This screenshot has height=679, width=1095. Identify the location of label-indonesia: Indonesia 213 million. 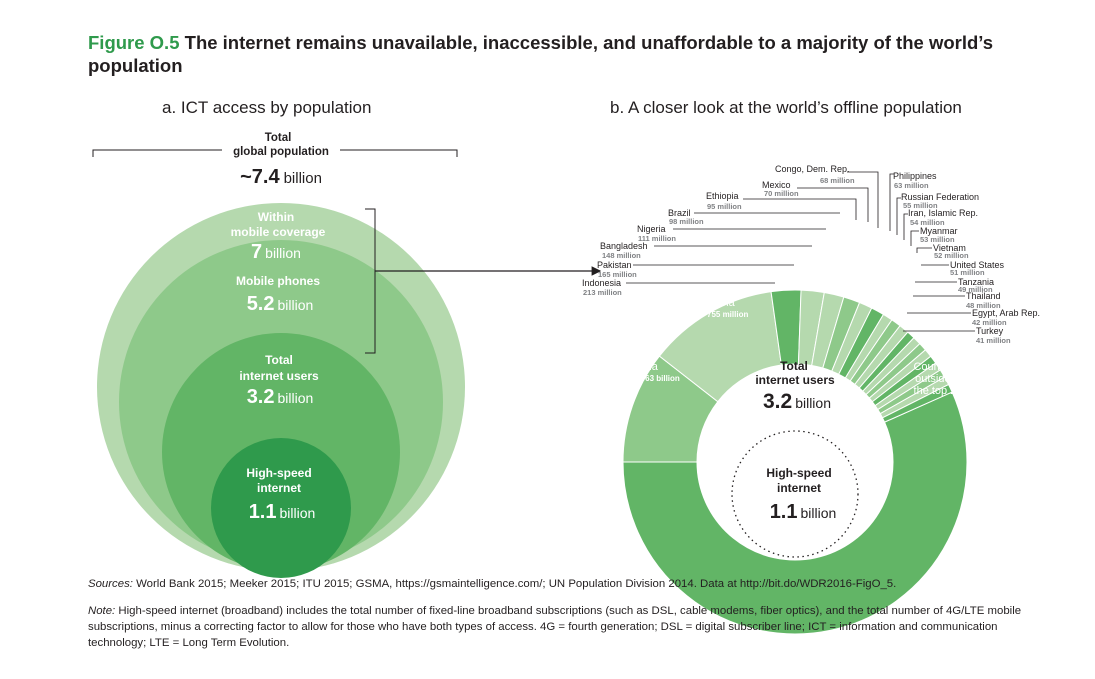
(678, 287).